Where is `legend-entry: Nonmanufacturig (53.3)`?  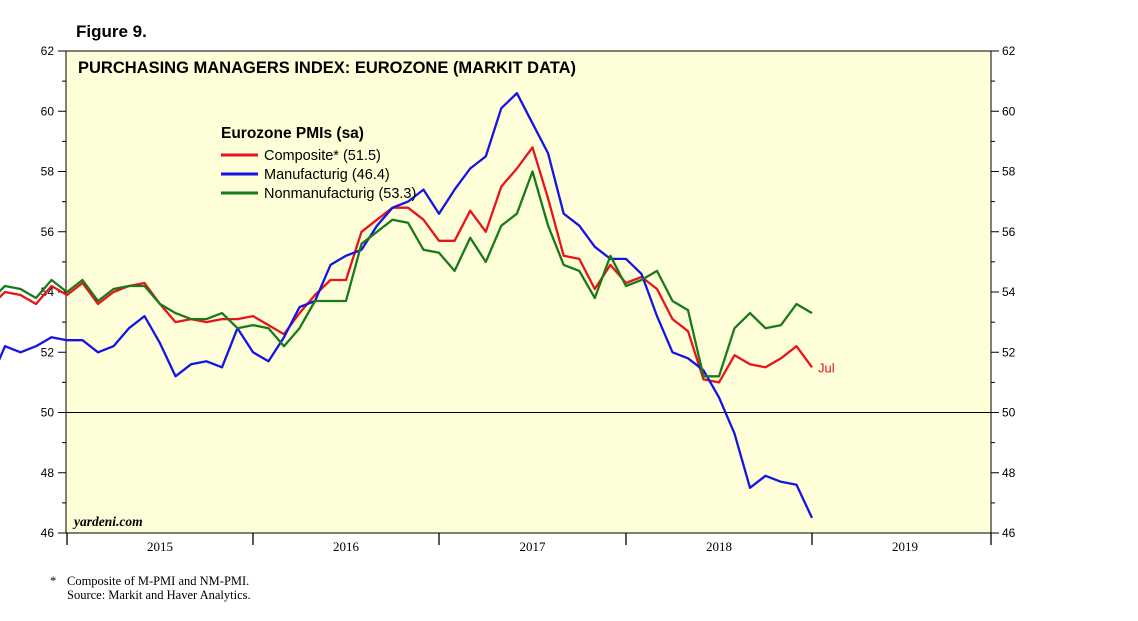 legend-entry: Nonmanufacturig (53.3) is located at coordinates (340, 194).